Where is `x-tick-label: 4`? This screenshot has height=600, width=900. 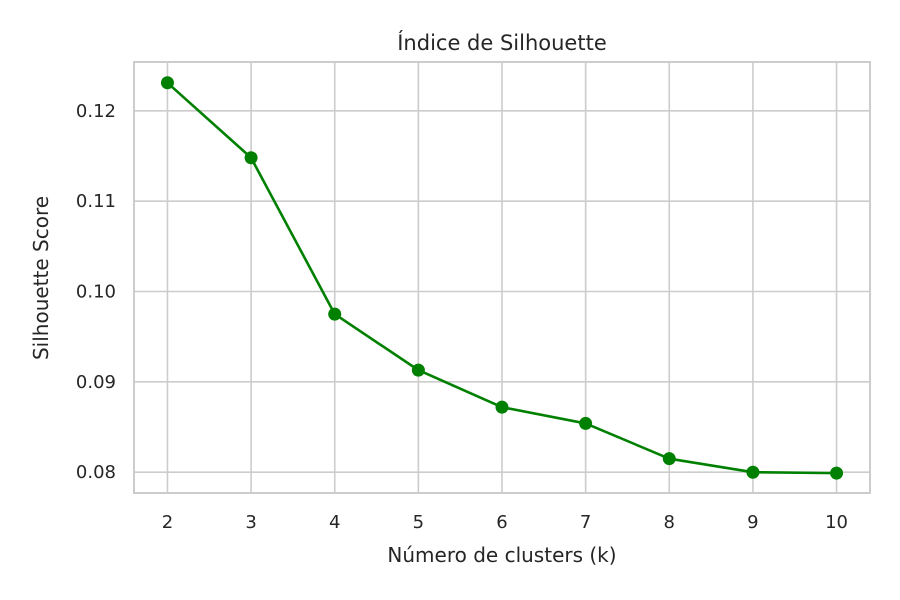
x-tick-label: 4 is located at coordinates (334, 522).